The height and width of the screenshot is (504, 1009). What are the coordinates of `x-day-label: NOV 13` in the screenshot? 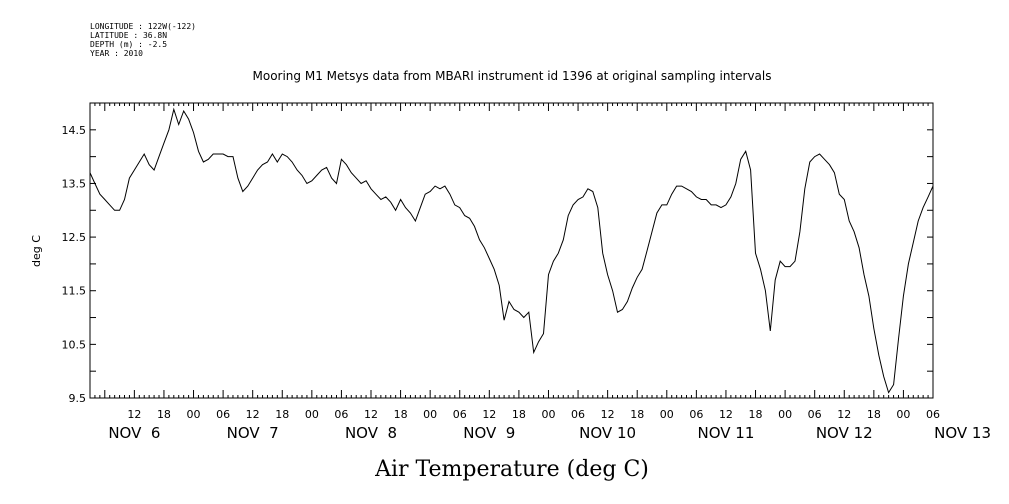 It's located at (962, 433).